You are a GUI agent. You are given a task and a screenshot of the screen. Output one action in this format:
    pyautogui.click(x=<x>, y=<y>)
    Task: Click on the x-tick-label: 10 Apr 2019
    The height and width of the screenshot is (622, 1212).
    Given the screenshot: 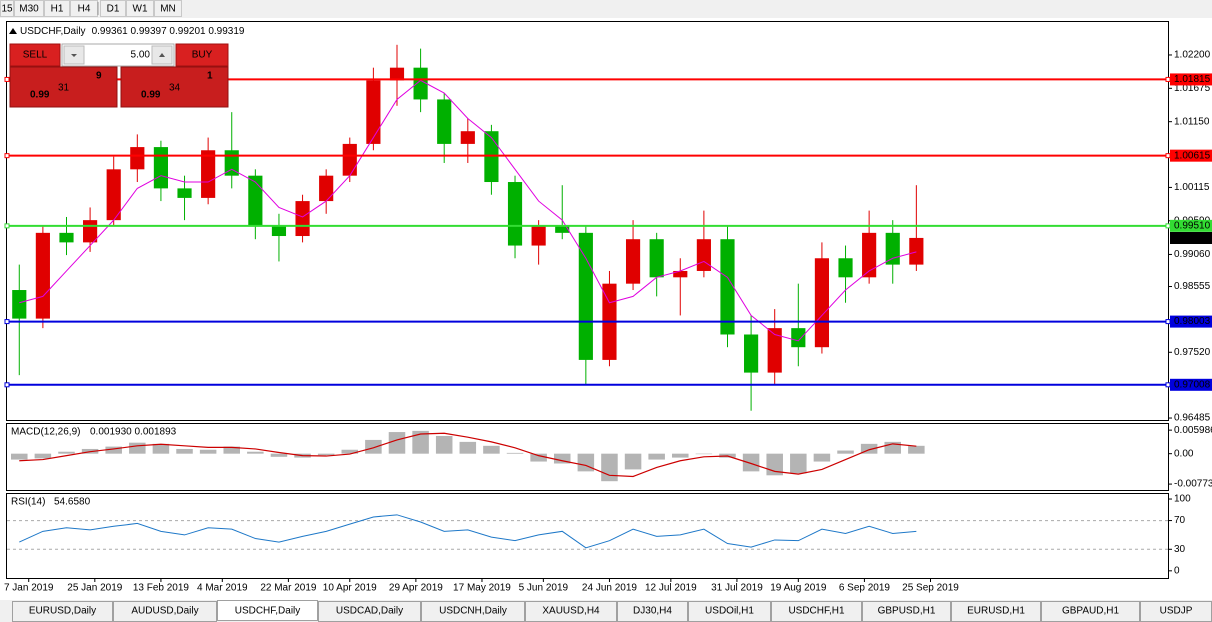 What is the action you would take?
    pyautogui.click(x=350, y=588)
    